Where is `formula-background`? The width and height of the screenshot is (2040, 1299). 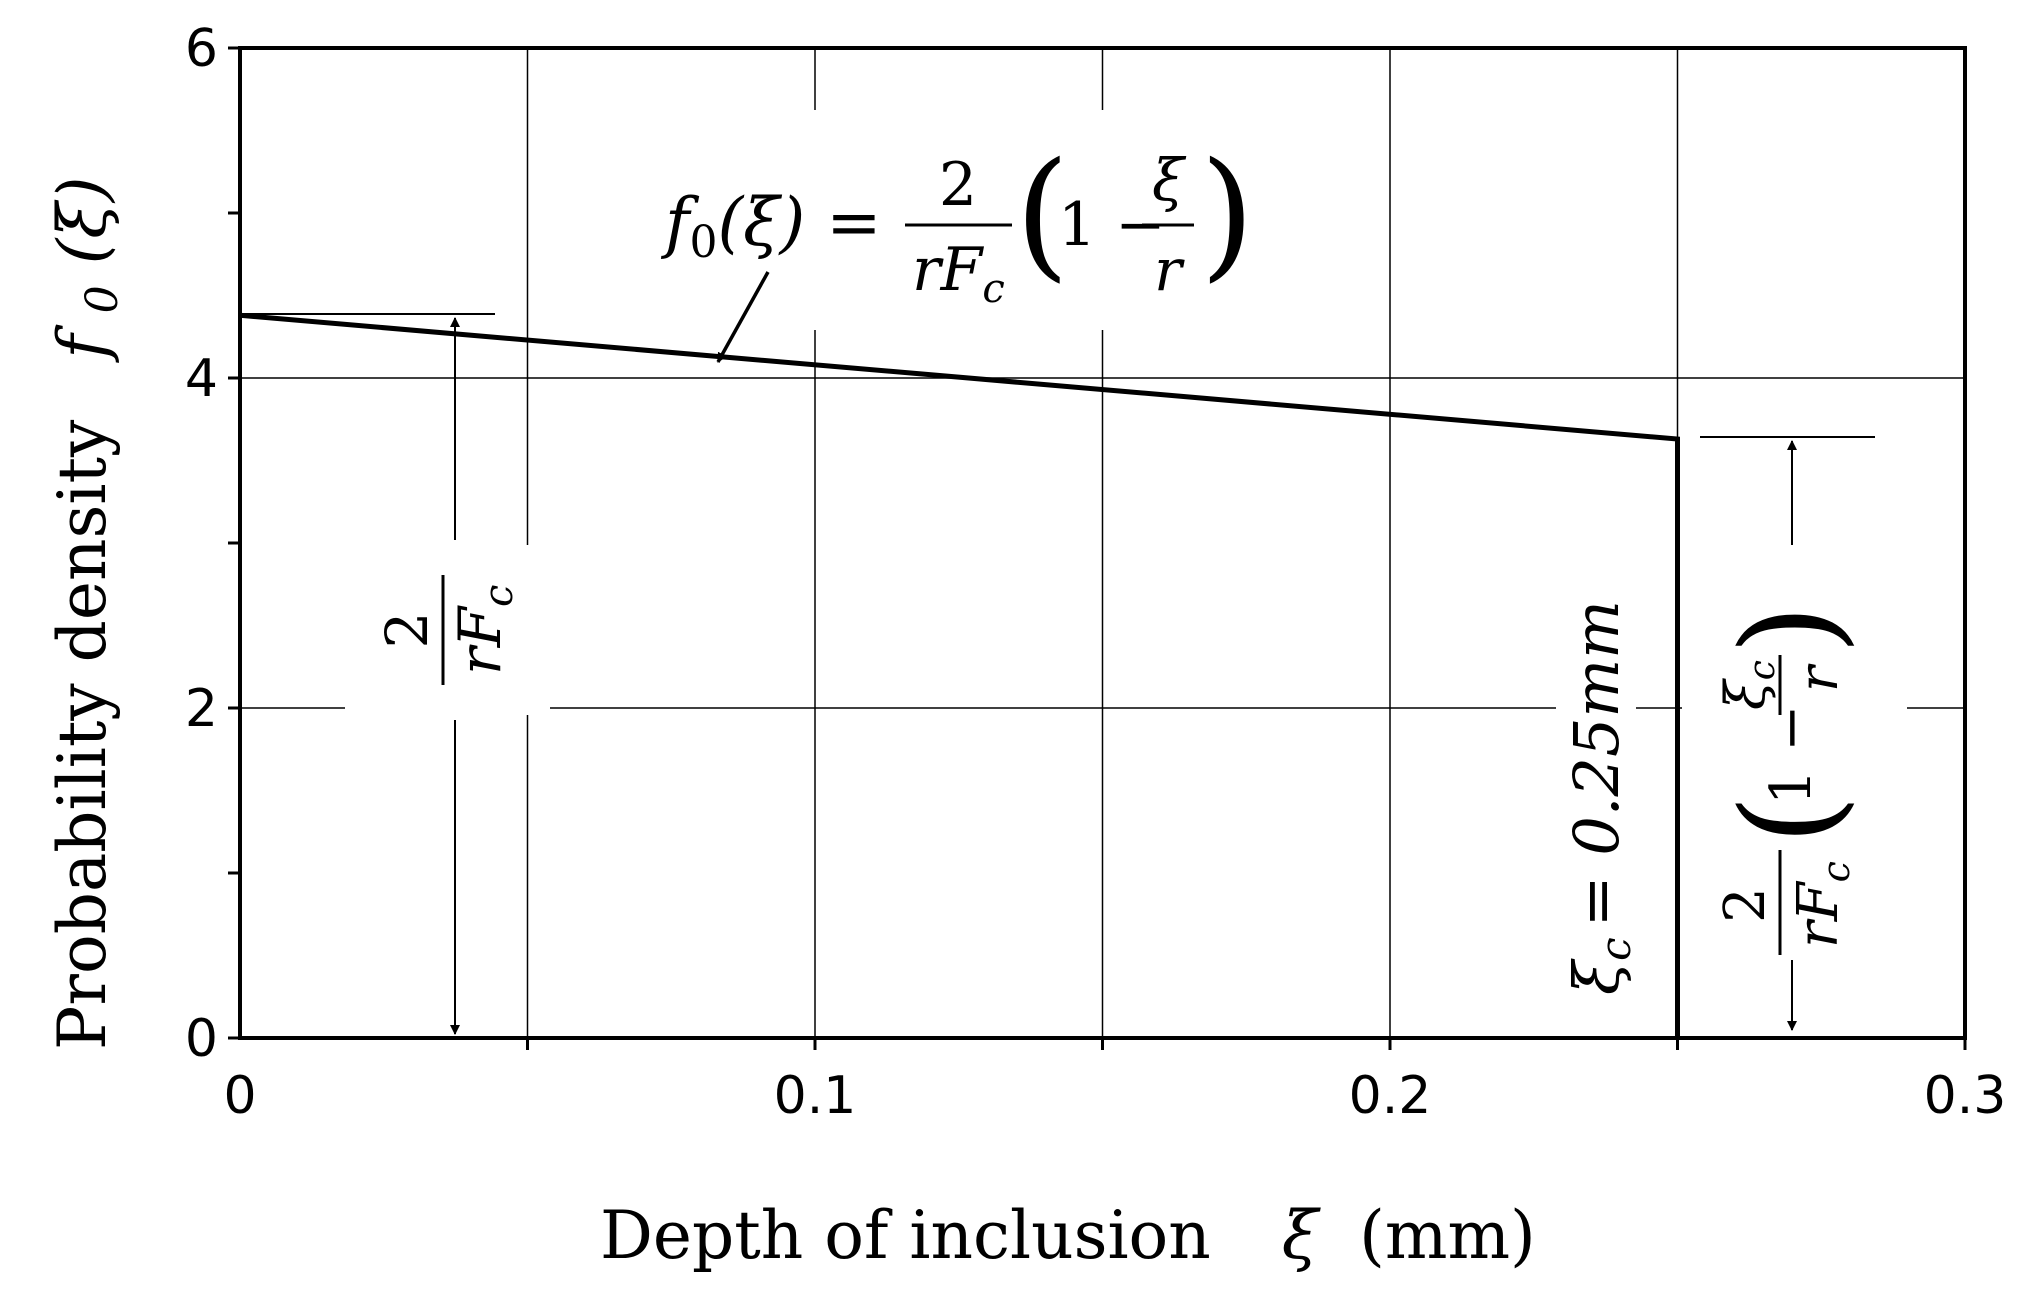
formula-background is located at coordinates (945, 220).